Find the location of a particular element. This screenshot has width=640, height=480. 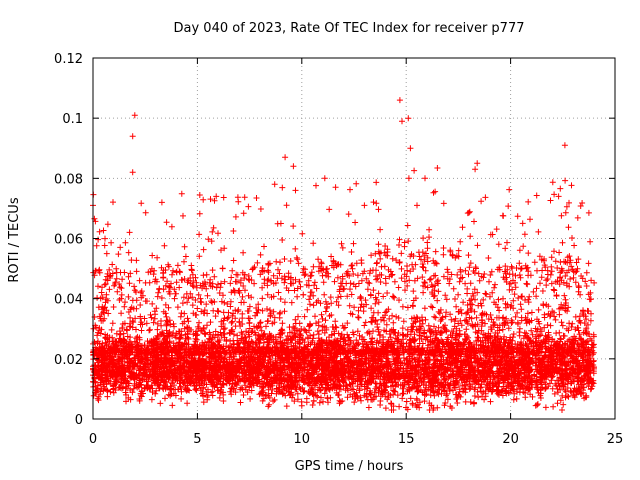

y-tick-label: 0.04 is located at coordinates (68, 300).